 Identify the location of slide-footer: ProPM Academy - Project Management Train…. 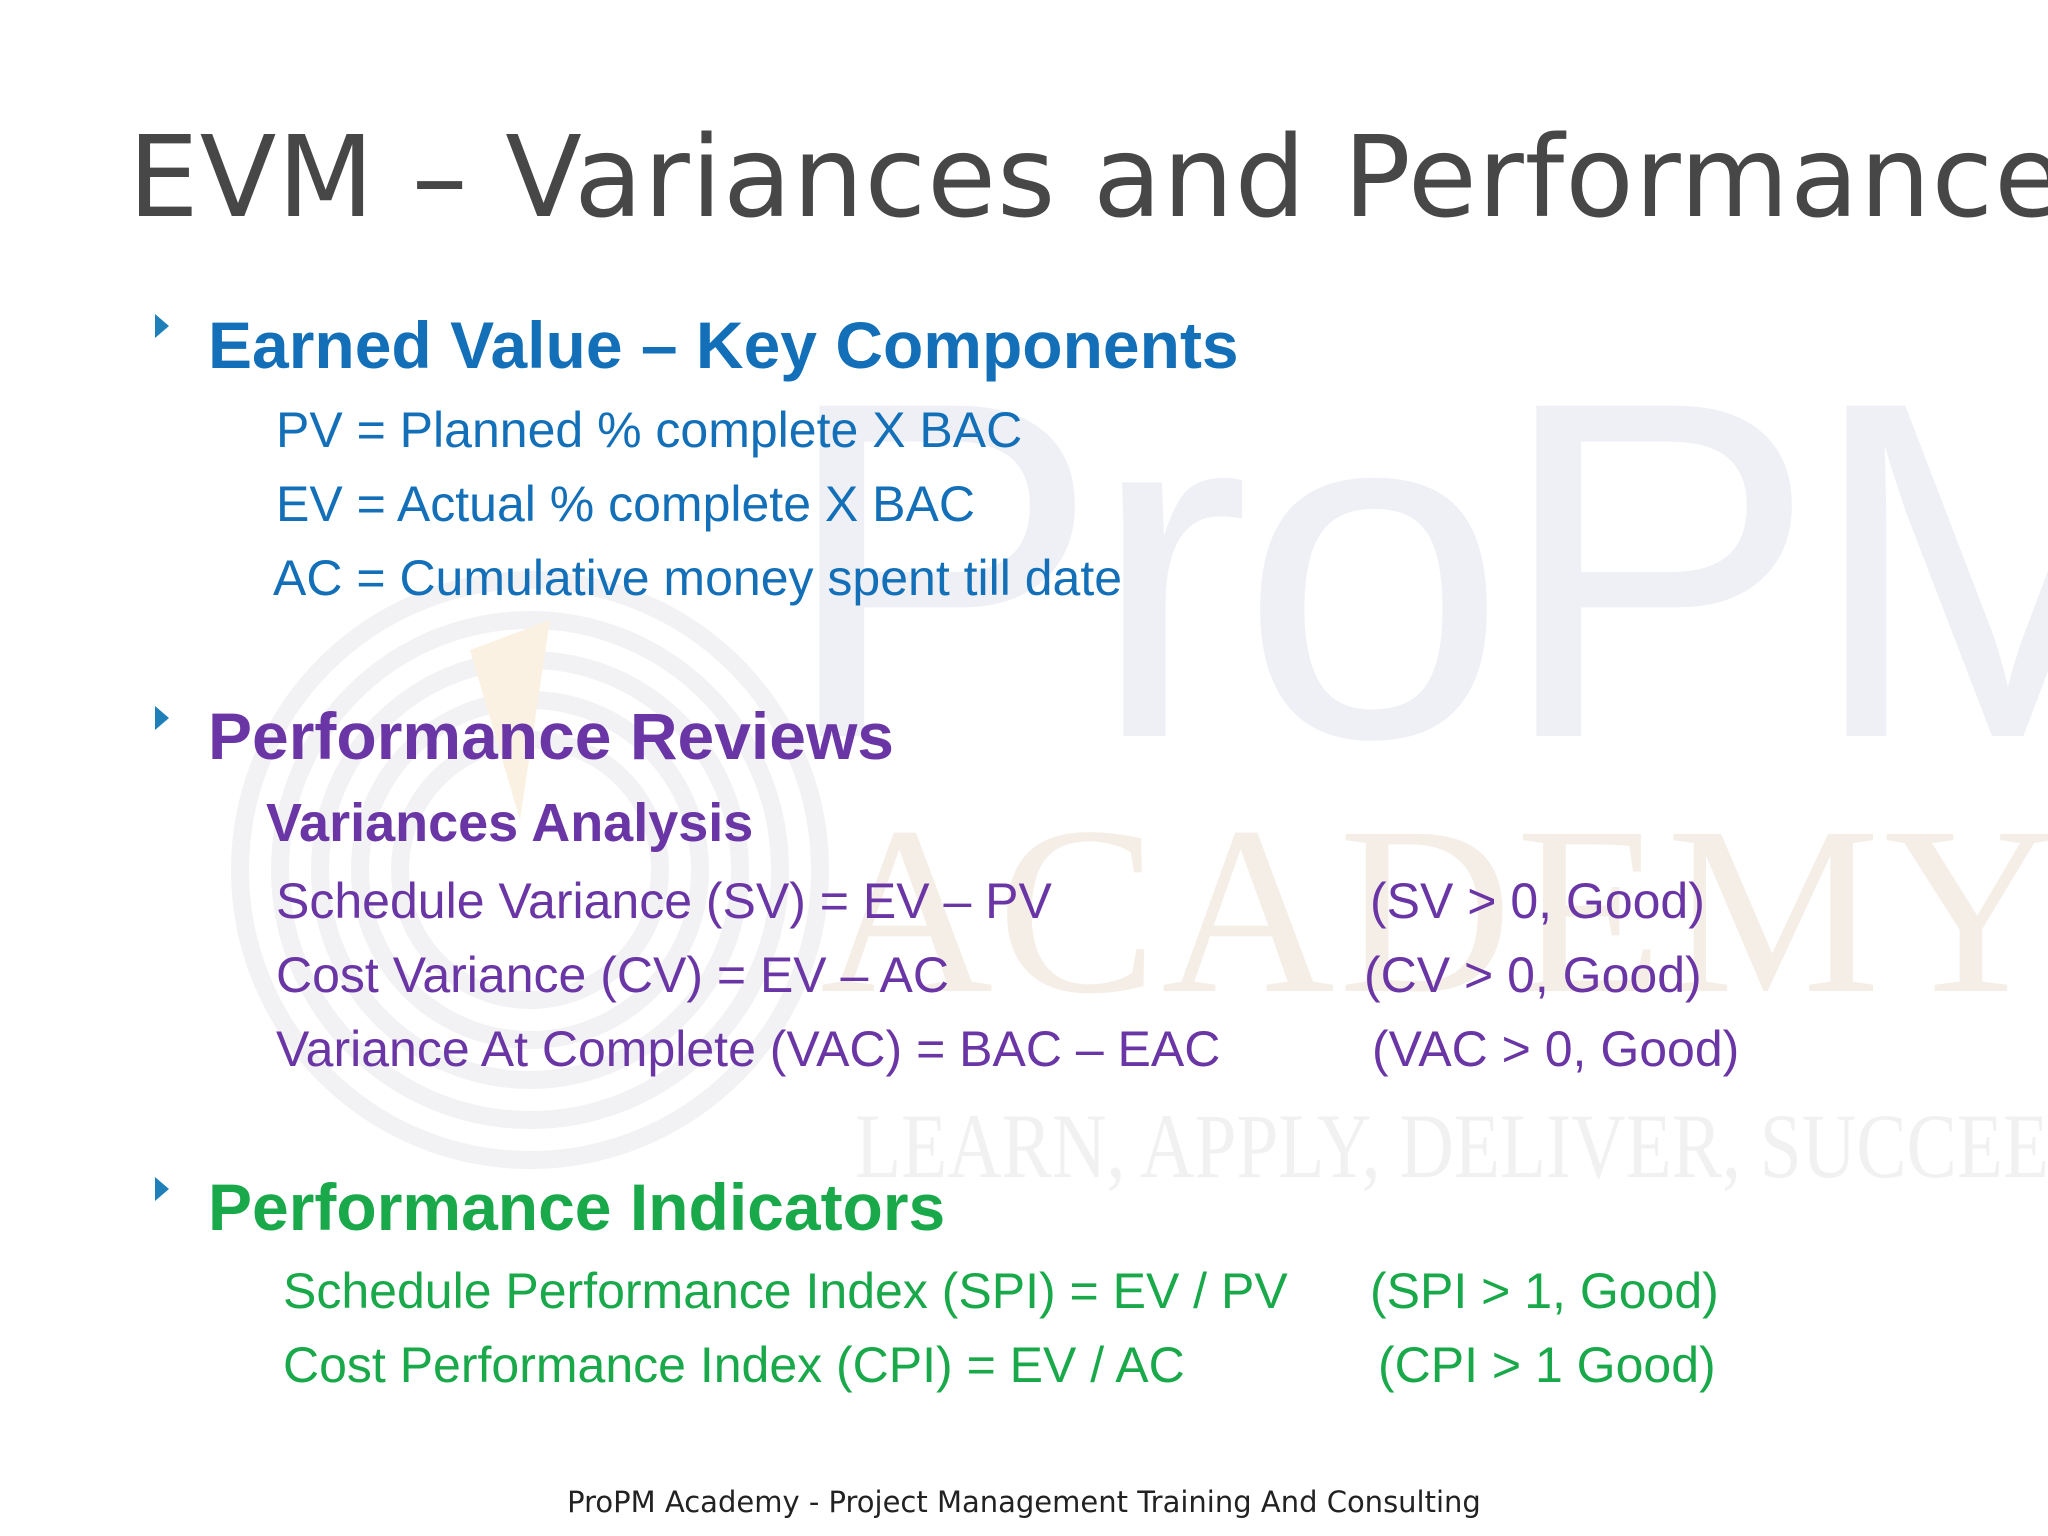
(1024, 1502).